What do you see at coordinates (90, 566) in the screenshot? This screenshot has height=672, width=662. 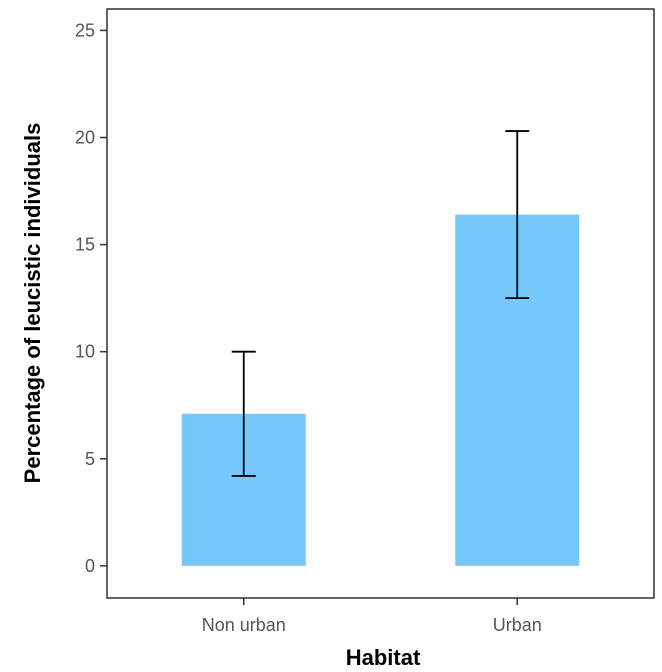 I see `y-tick-label: 0` at bounding box center [90, 566].